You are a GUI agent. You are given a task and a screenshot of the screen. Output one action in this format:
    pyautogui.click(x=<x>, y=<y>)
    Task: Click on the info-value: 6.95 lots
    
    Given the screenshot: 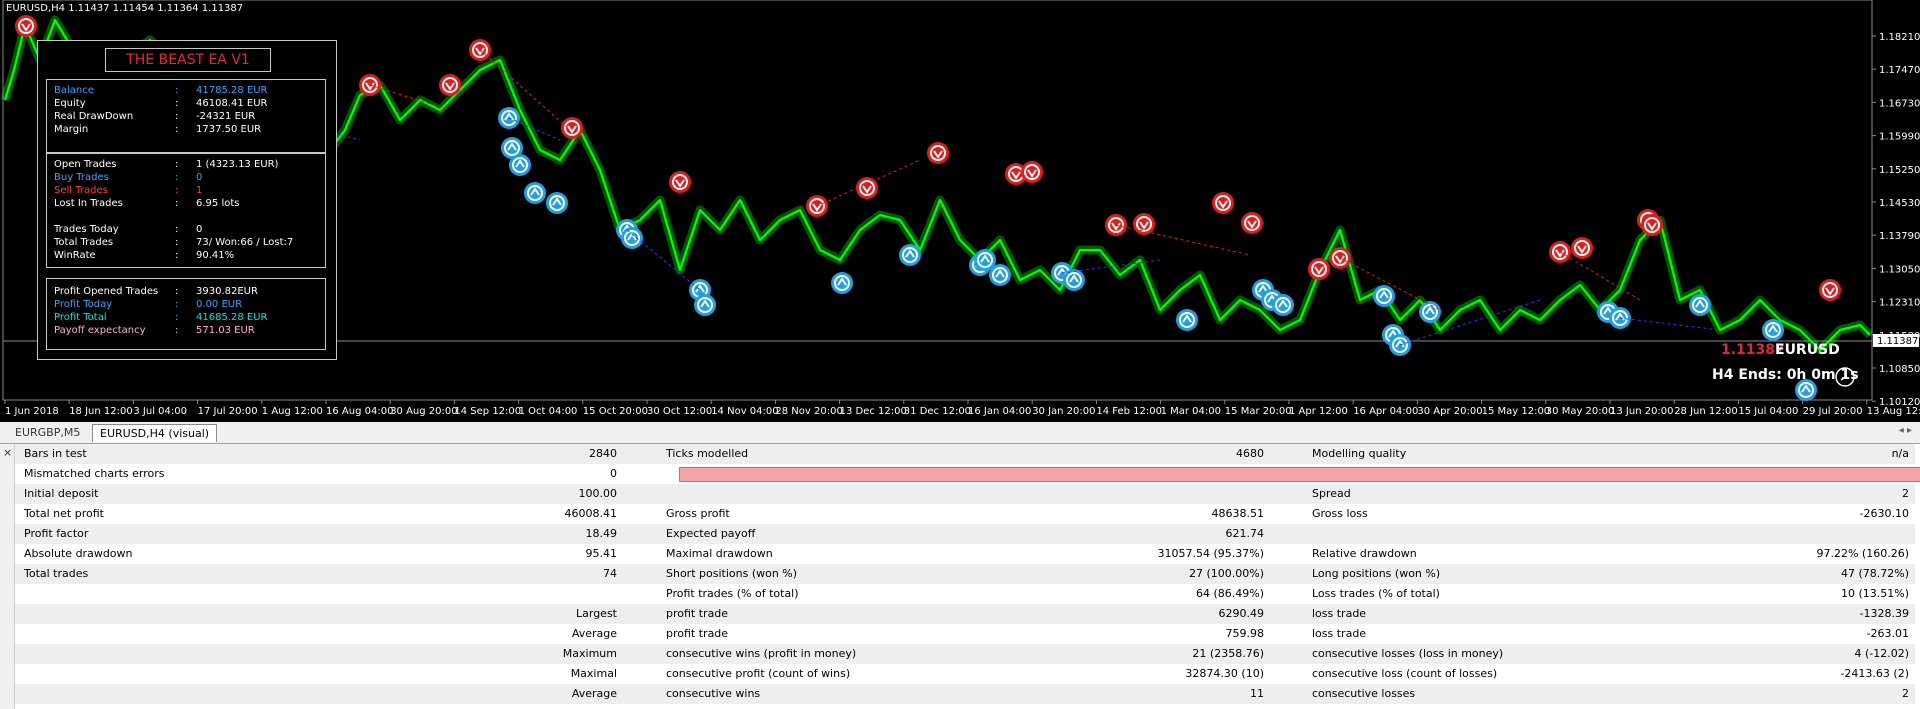 What is the action you would take?
    pyautogui.click(x=218, y=203)
    